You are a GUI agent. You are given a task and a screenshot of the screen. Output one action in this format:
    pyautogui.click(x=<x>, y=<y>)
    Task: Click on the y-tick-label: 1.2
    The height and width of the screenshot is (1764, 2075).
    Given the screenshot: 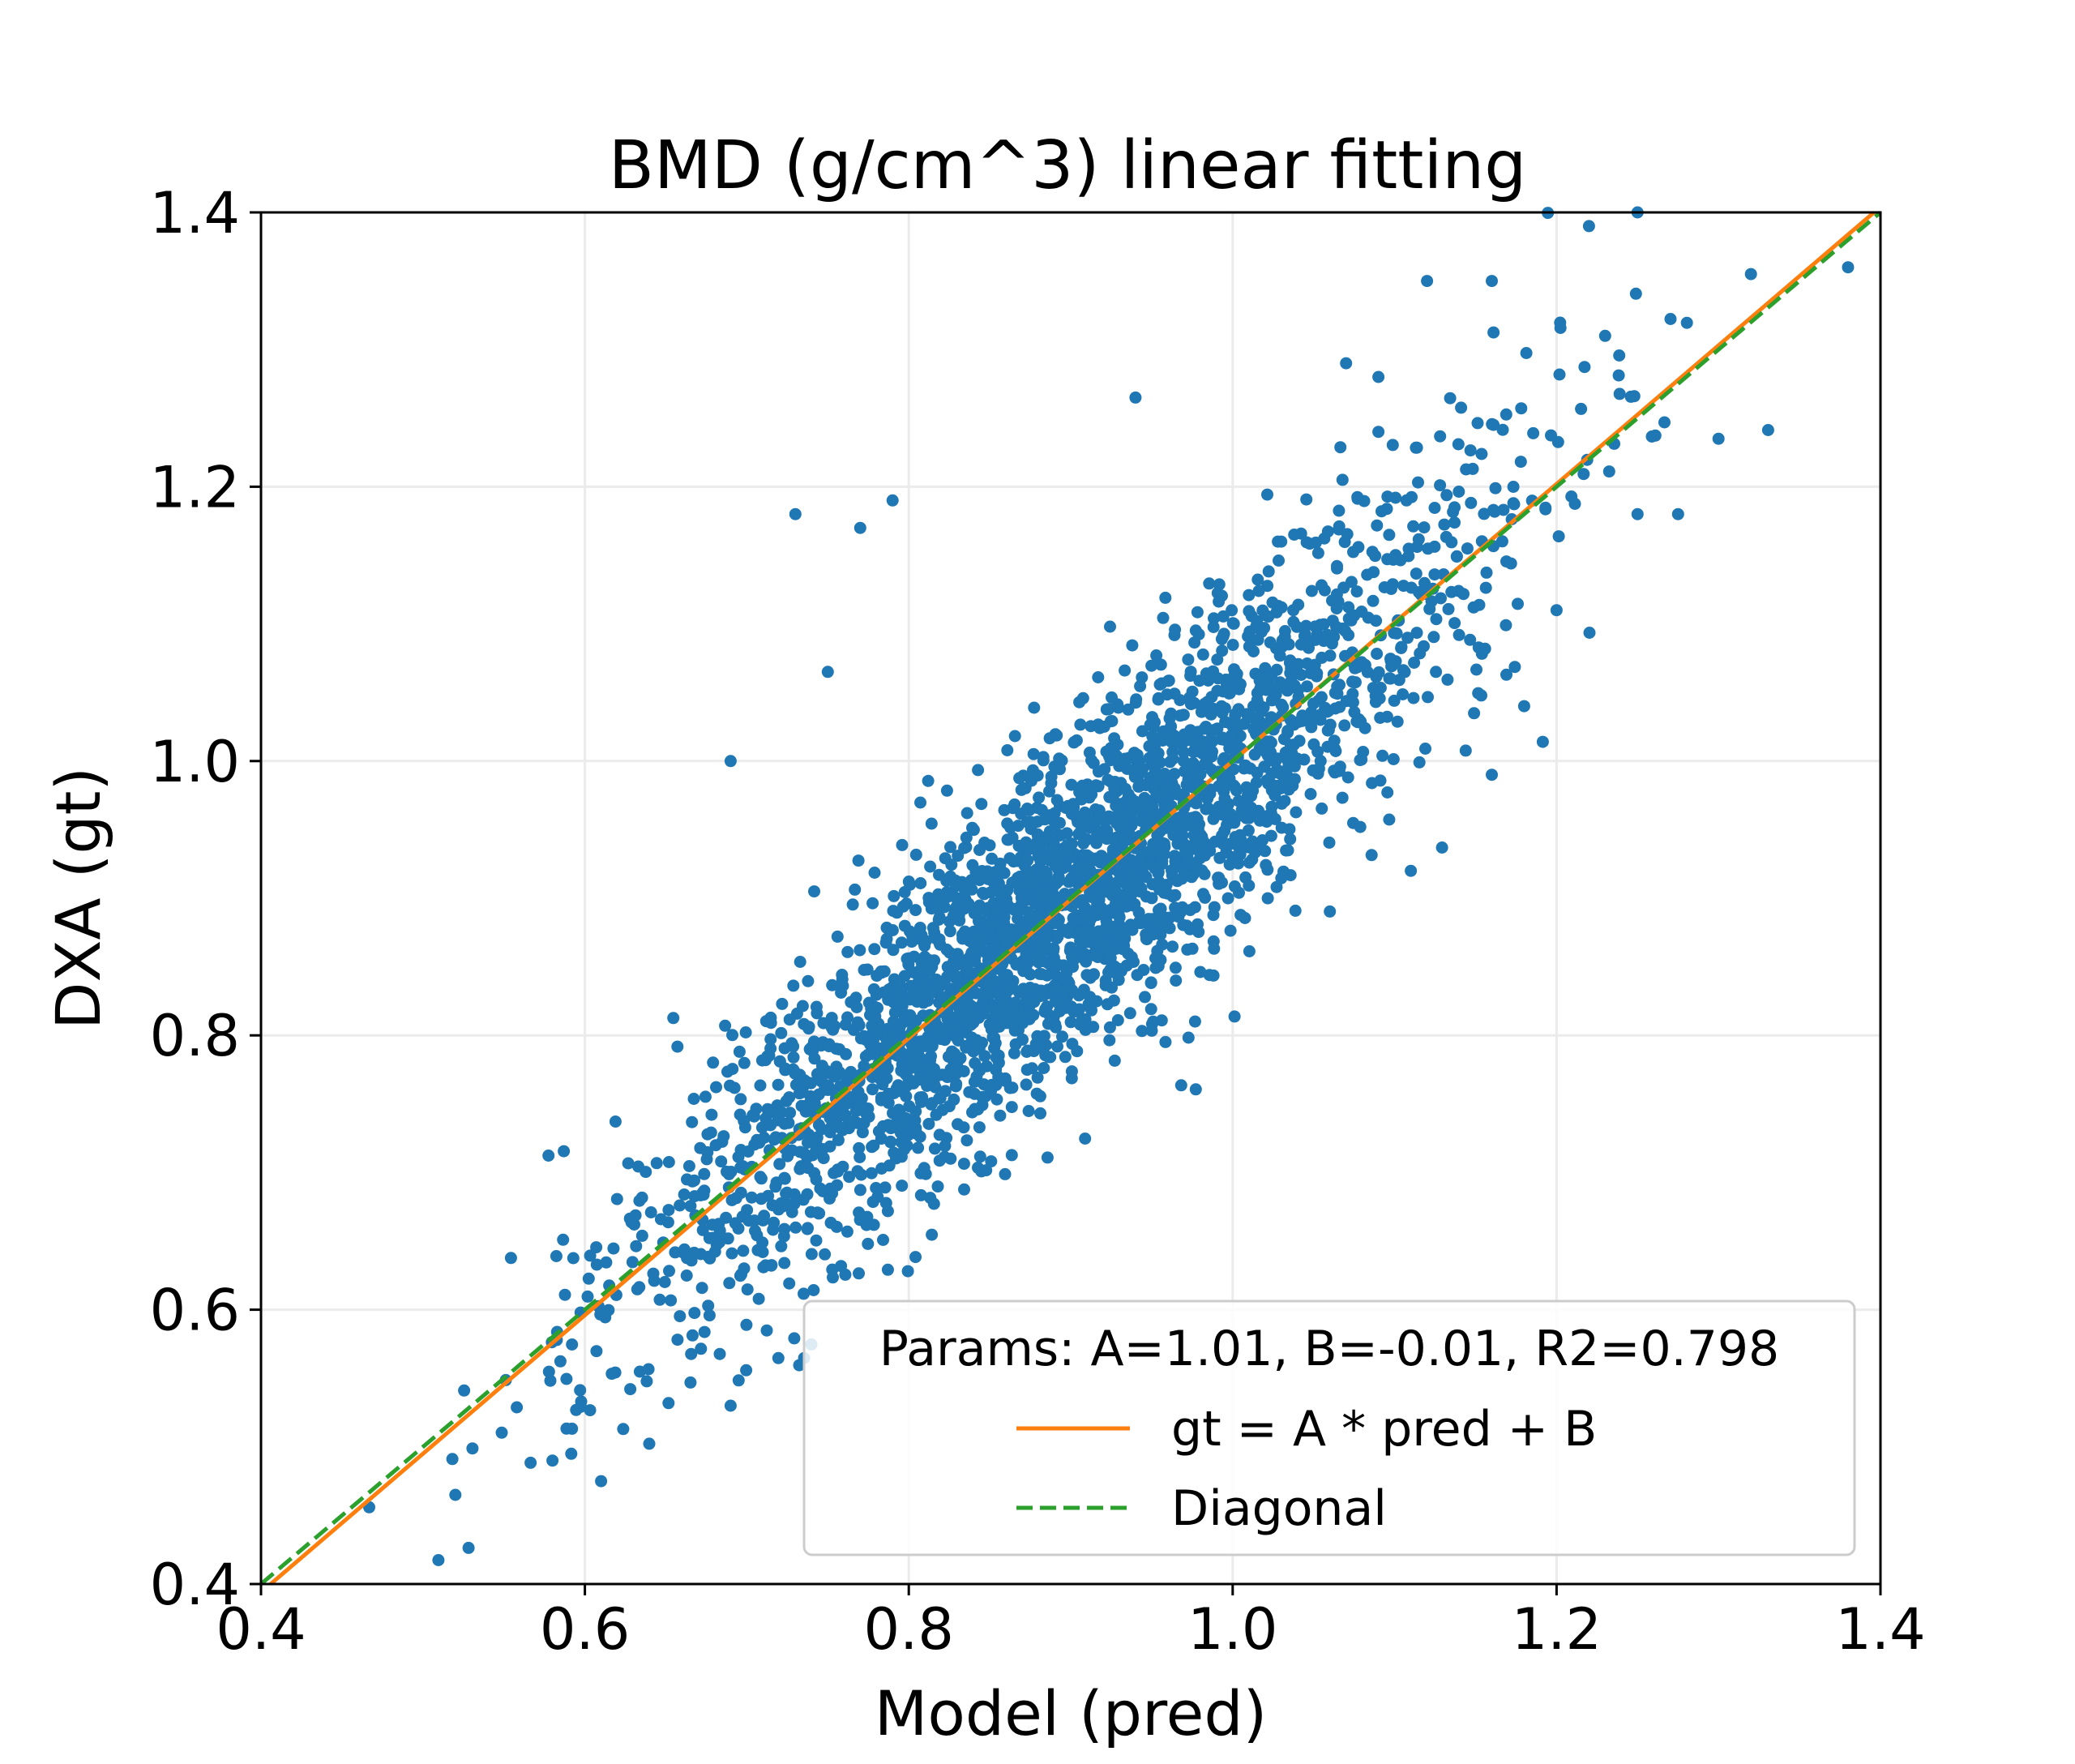 What is the action you would take?
    pyautogui.click(x=195, y=487)
    